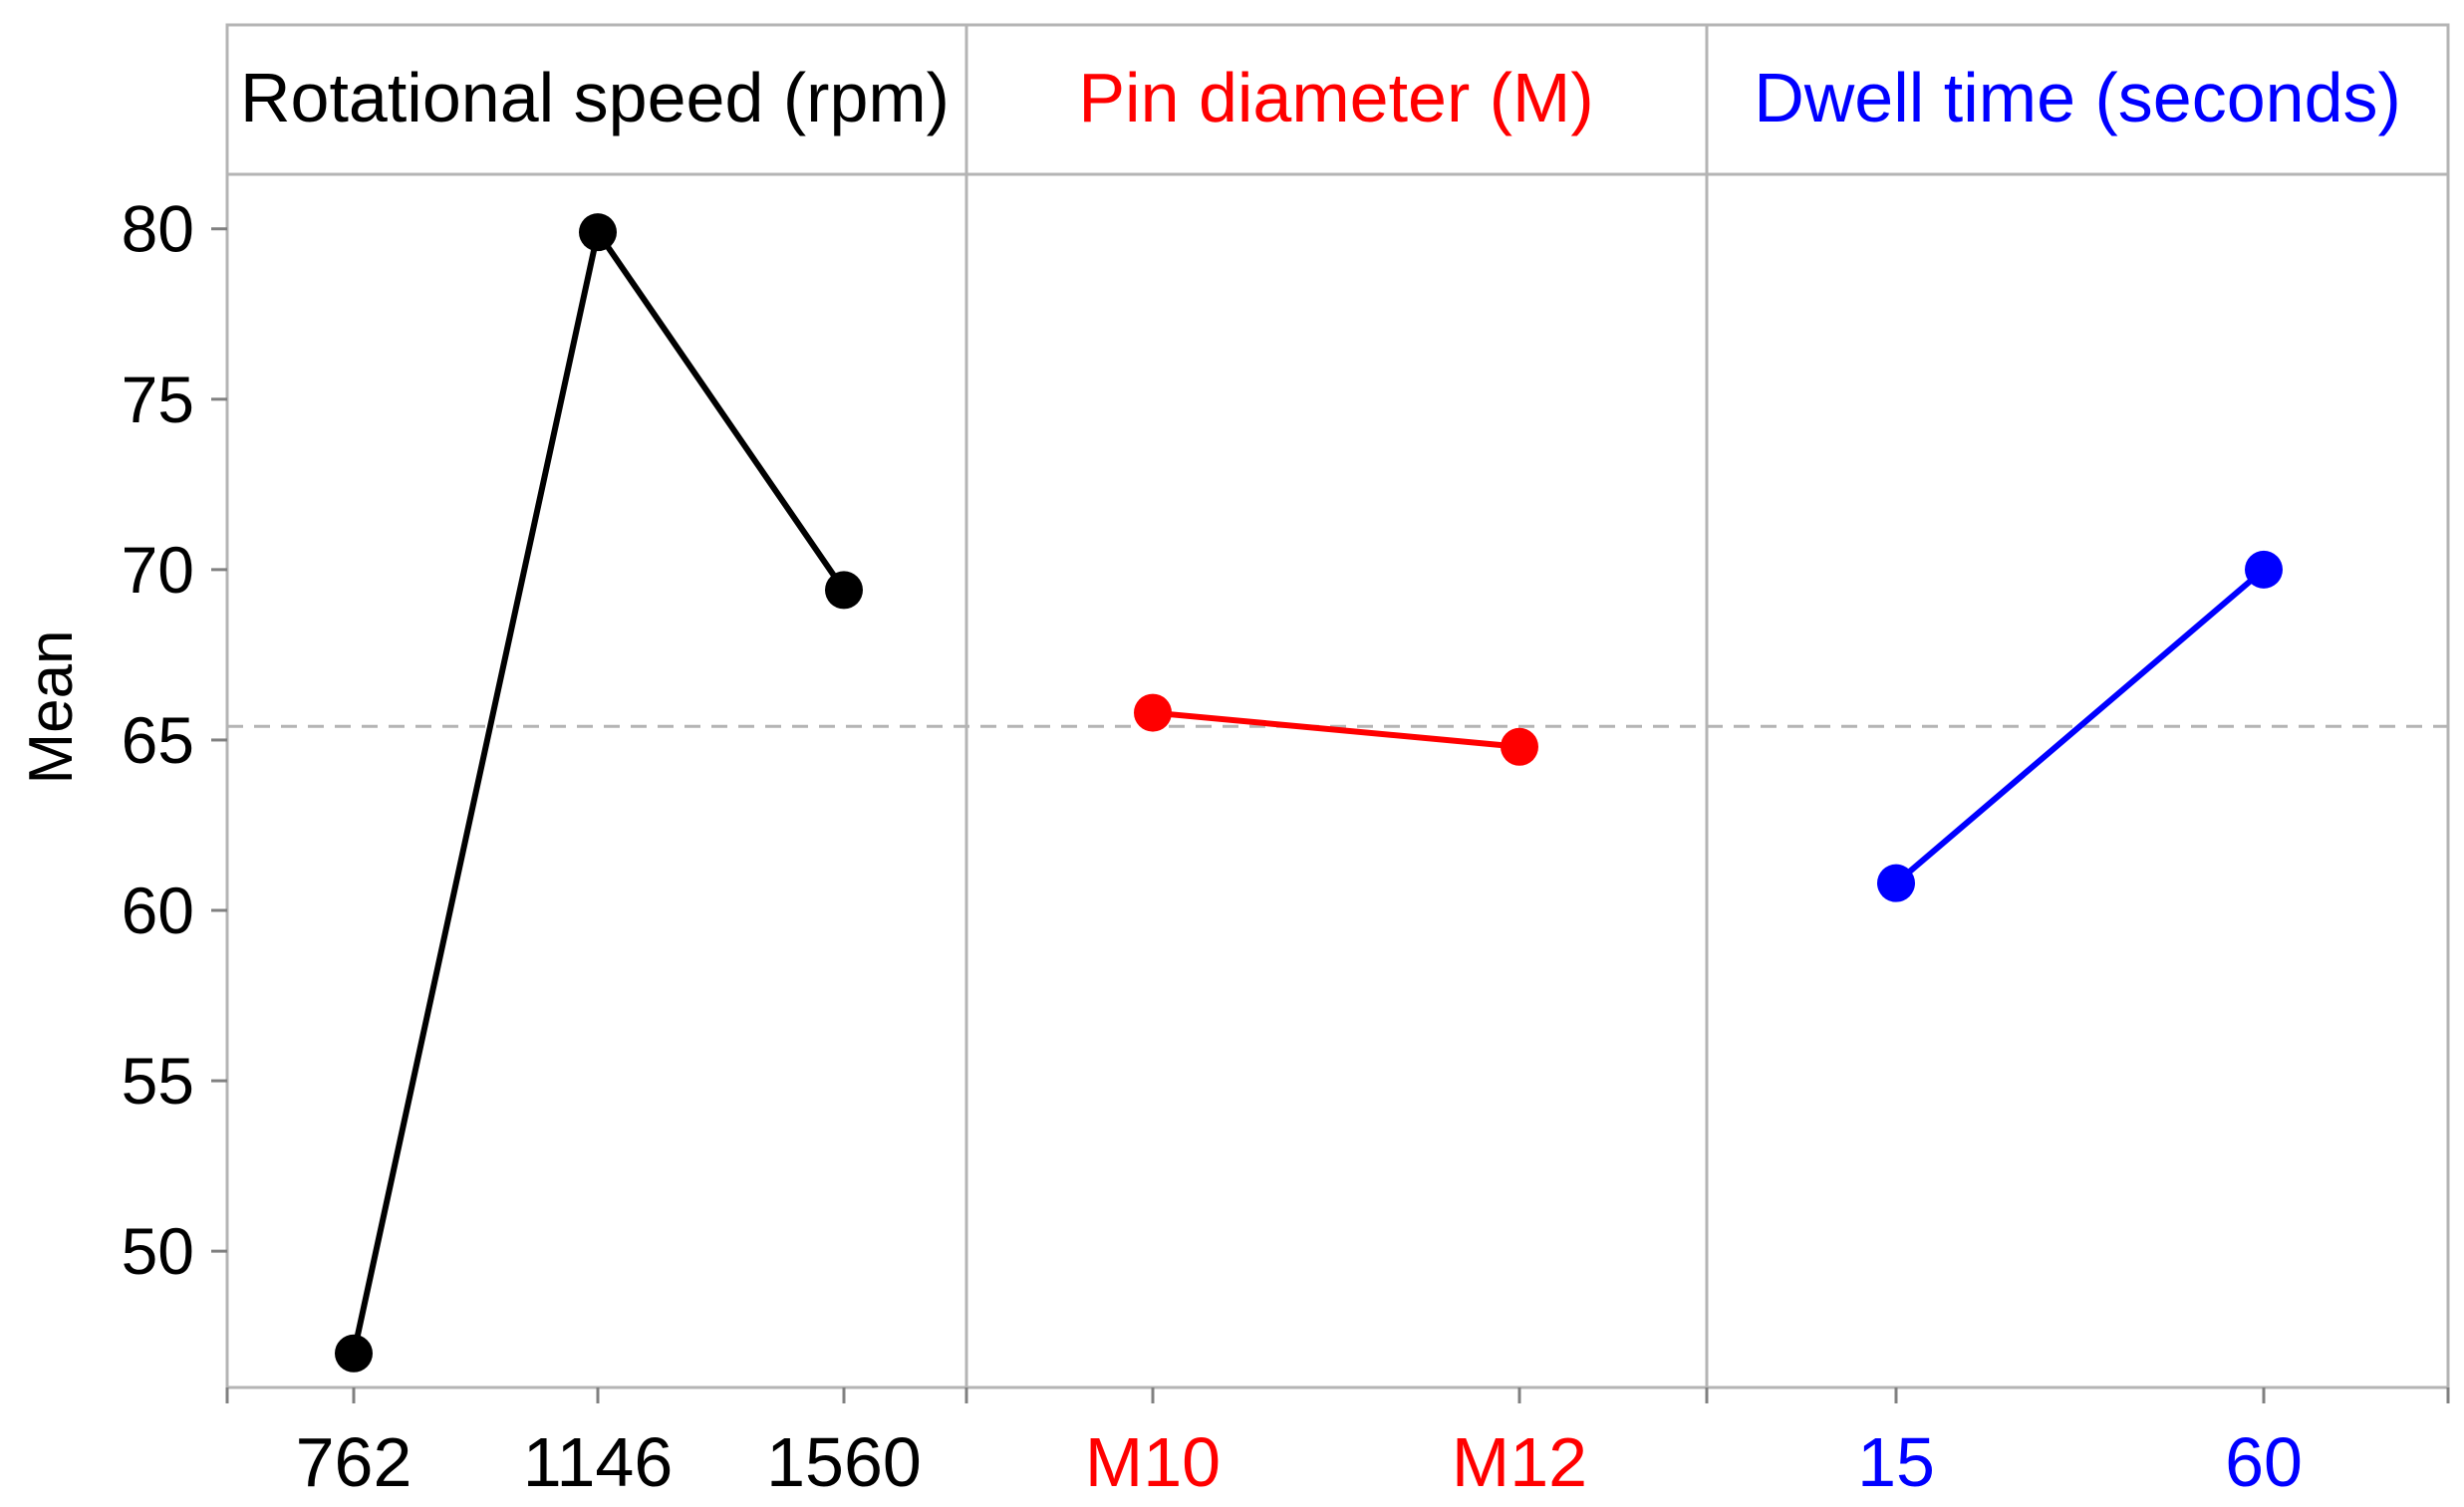  Describe the element at coordinates (844, 1462) in the screenshot. I see `x-tick-label: 1560` at that location.